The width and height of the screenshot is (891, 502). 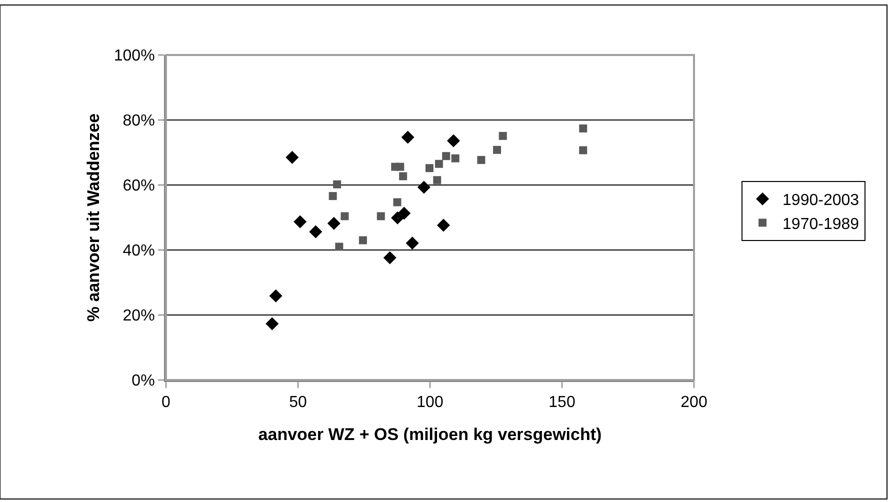 I want to click on legend-label: 1970-1989, so click(x=821, y=224).